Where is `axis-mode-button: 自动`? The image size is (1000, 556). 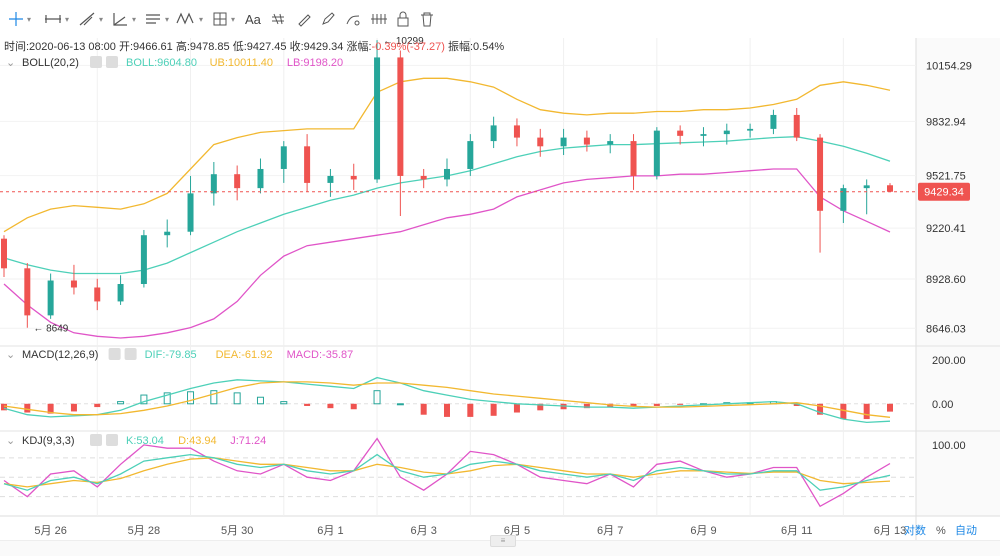 axis-mode-button: 自动 is located at coordinates (966, 530).